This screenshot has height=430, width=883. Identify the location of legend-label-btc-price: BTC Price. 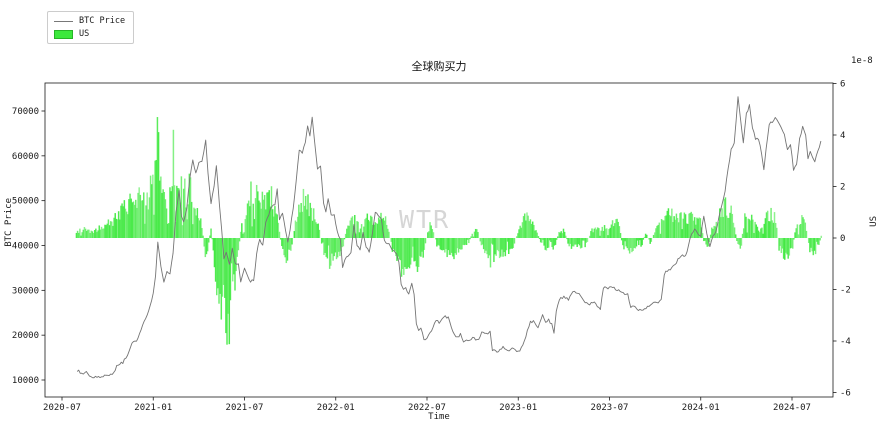
(102, 21).